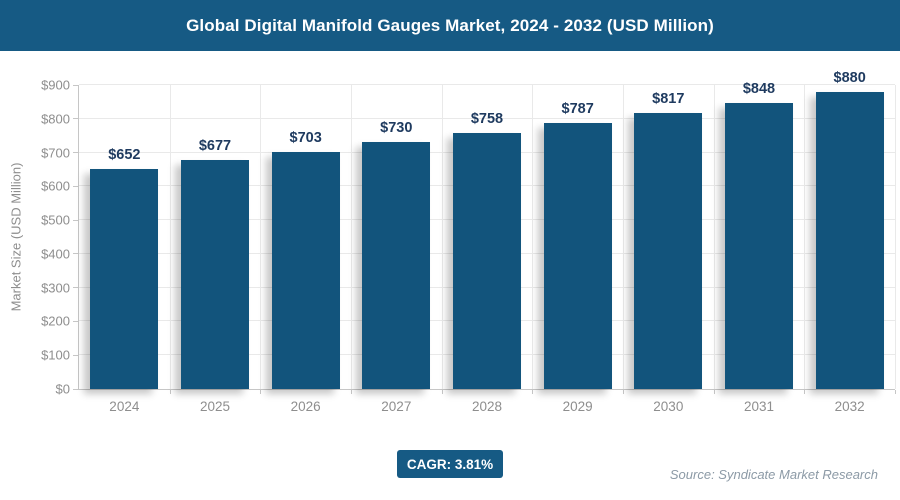 The width and height of the screenshot is (900, 500). What do you see at coordinates (215, 146) in the screenshot?
I see `bar-value-label: $677` at bounding box center [215, 146].